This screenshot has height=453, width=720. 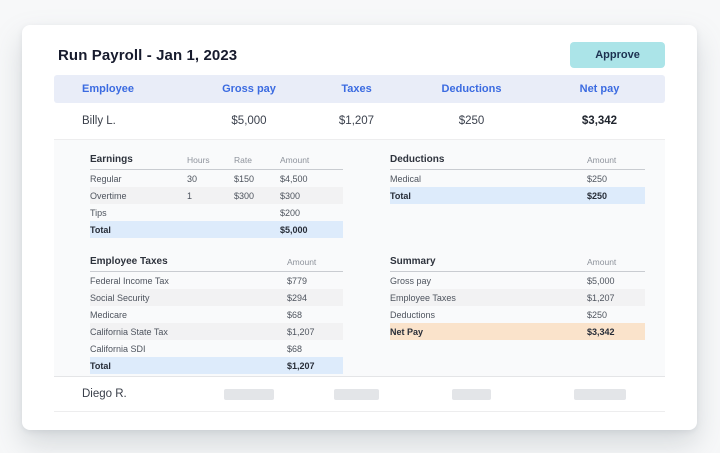 I want to click on employee-row-billy: Billy L. $5,000 $1,207 $250 $3,342, so click(x=359, y=121).